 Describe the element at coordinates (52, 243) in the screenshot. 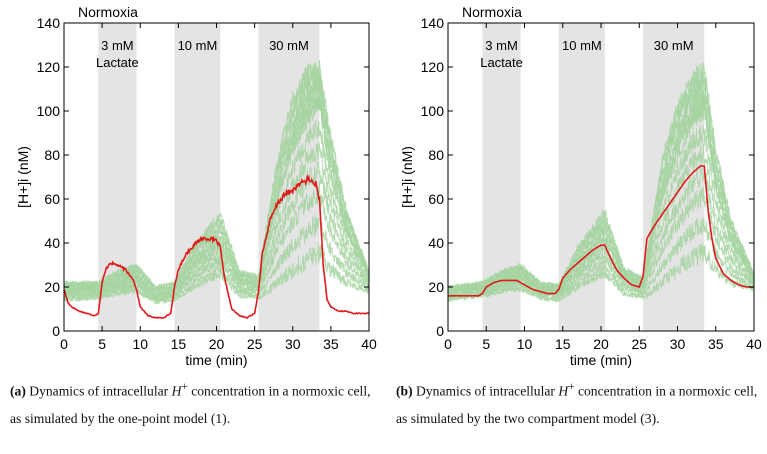

I see `chart-a-ytick-label-40: 40` at that location.